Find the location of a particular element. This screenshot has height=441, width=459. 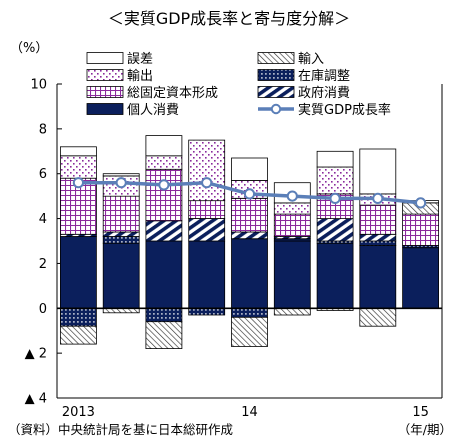

source-note: （資料）中央統計局を基に日本総研作成 is located at coordinates (120, 429).